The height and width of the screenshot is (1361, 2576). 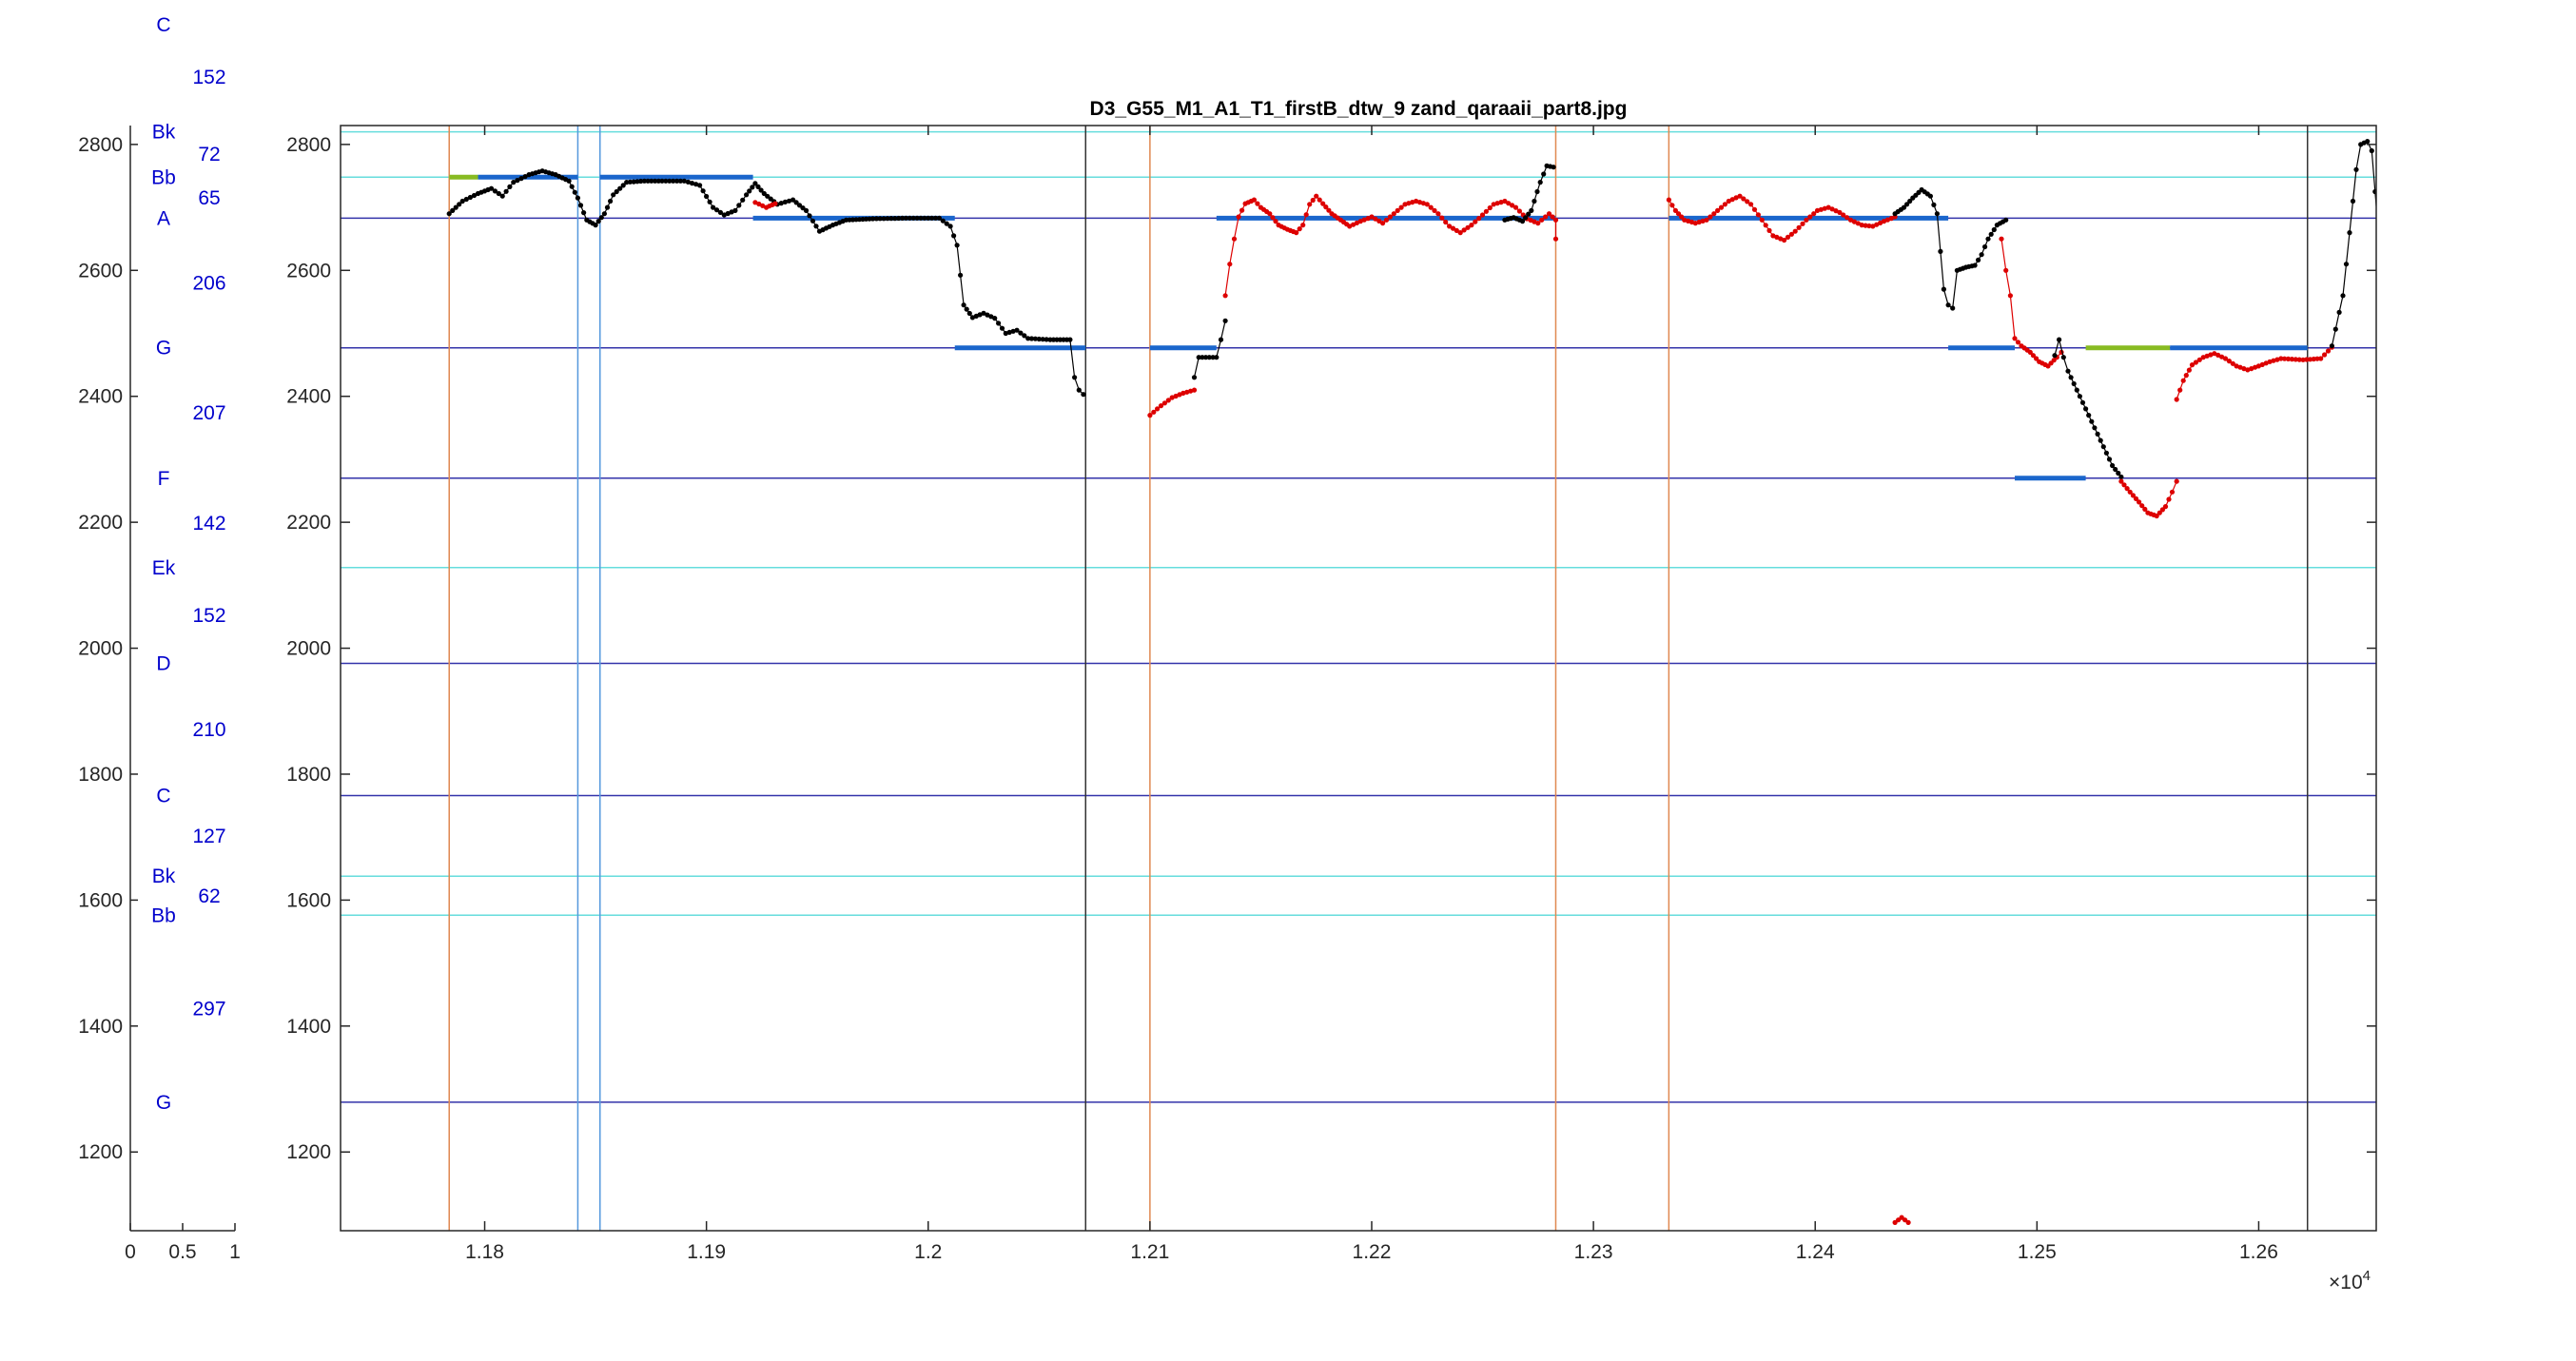 I want to click on interval-label: 152, so click(x=209, y=78).